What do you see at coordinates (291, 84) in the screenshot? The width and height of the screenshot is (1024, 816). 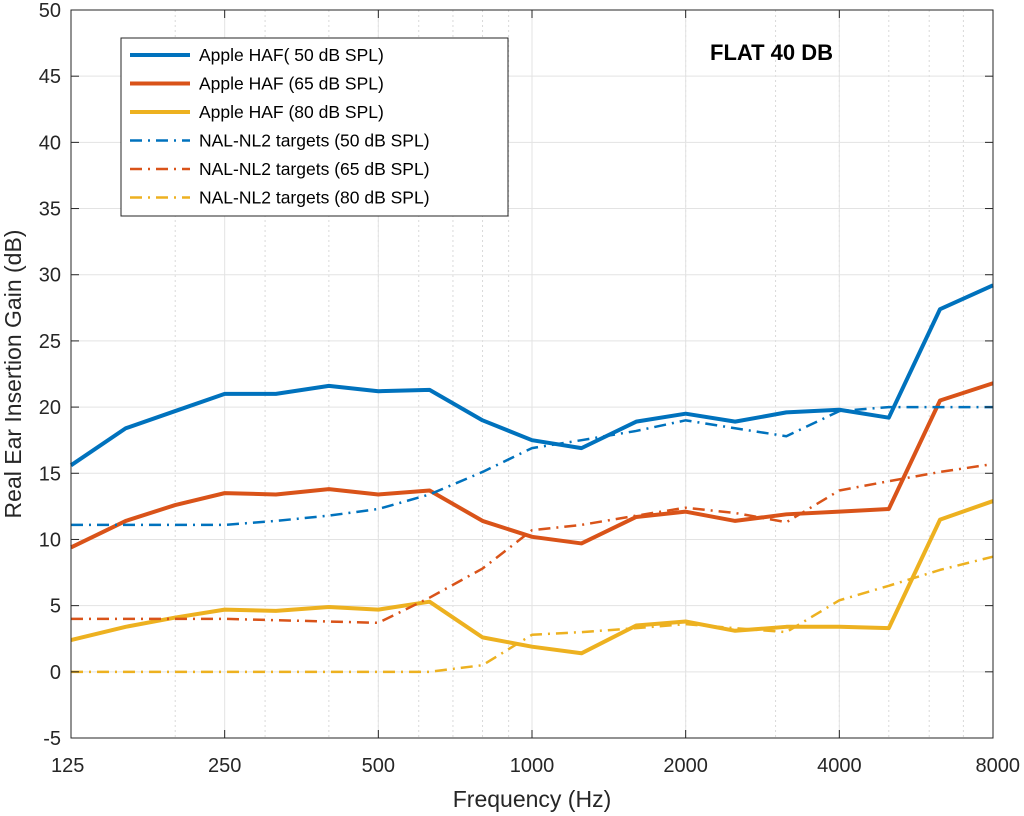 I see `legend-label-1: Apple HAF (65 dB SPL)` at bounding box center [291, 84].